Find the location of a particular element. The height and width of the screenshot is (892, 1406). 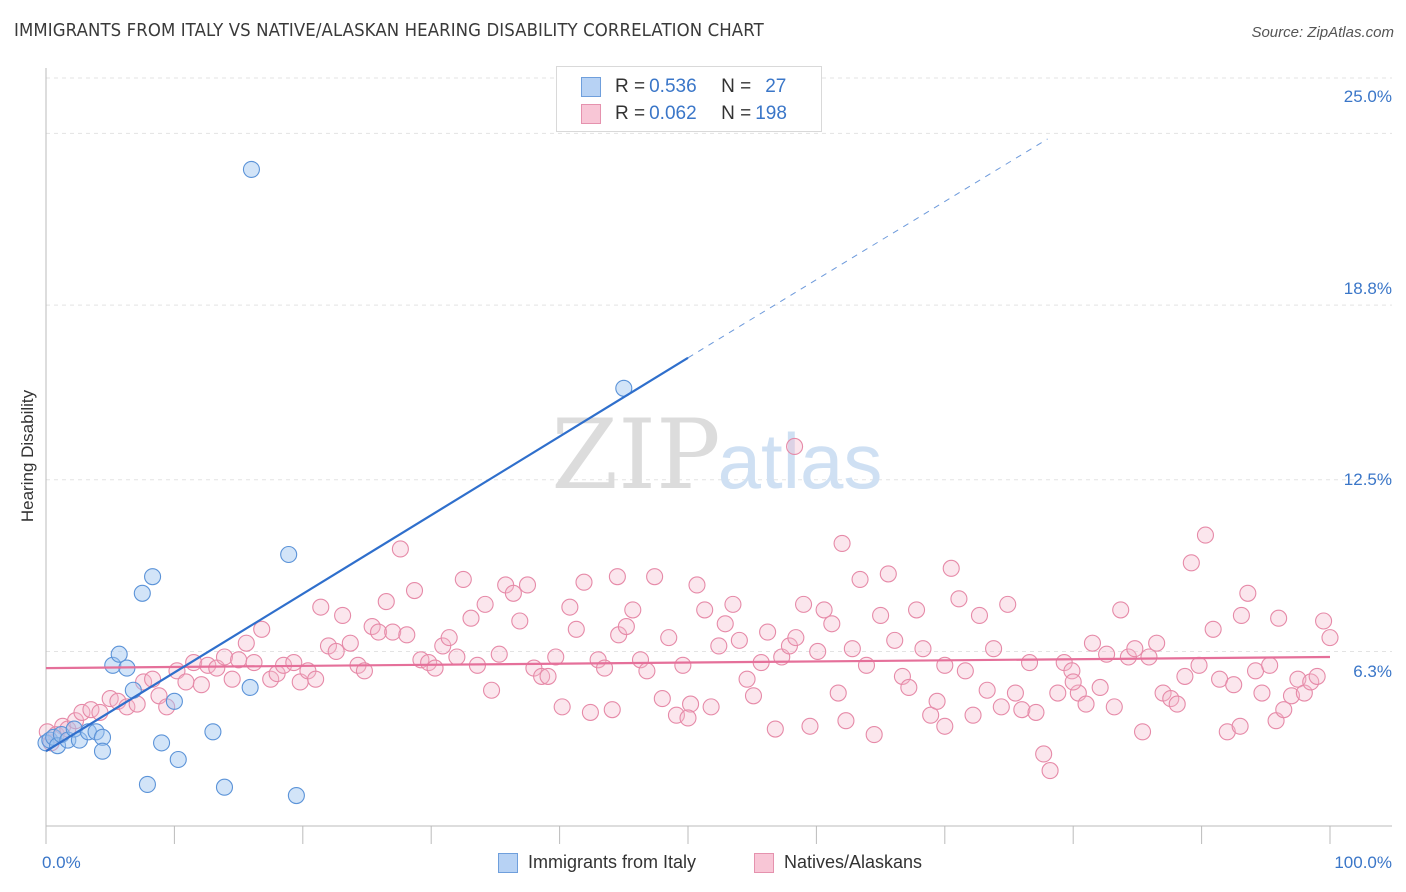

legend-swatch-blue is located at coordinates (591, 87).